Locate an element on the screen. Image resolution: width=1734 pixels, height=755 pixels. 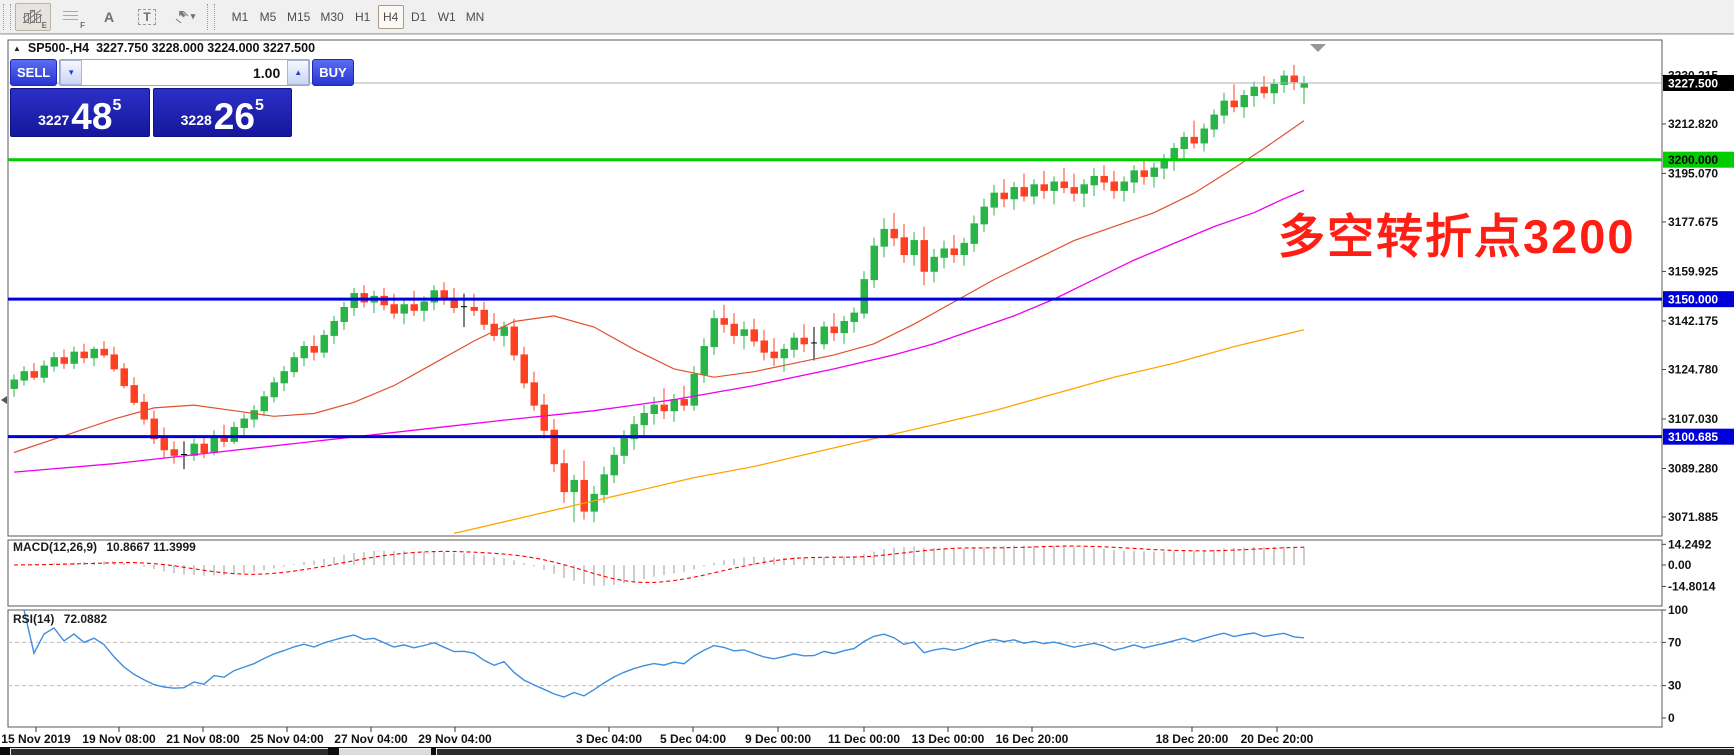
svg-text: 21 Nov 08:00 is located at coordinates (203, 739).